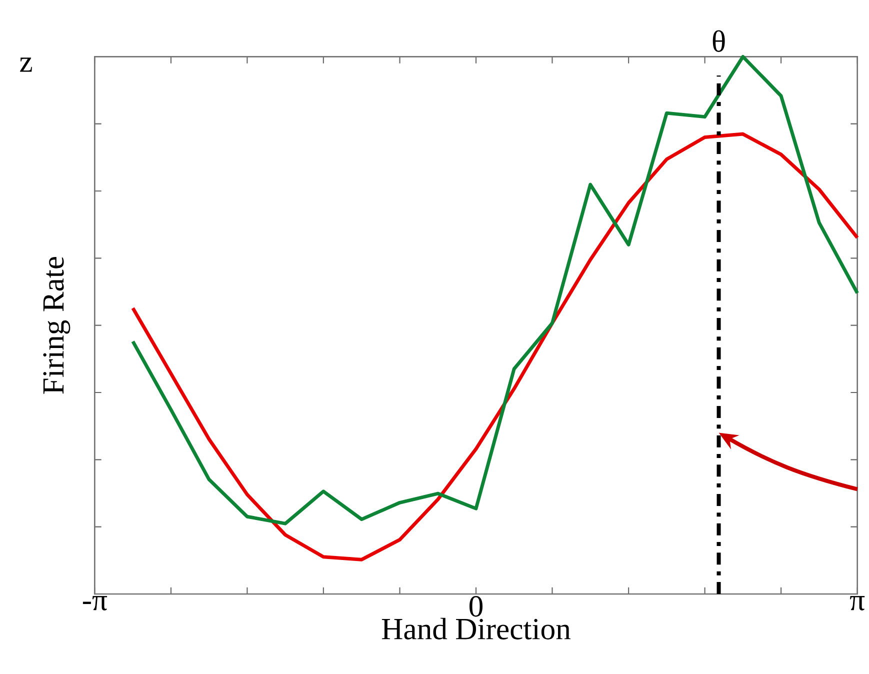 This screenshot has height=674, width=869. I want to click on text: z, so click(26, 65).